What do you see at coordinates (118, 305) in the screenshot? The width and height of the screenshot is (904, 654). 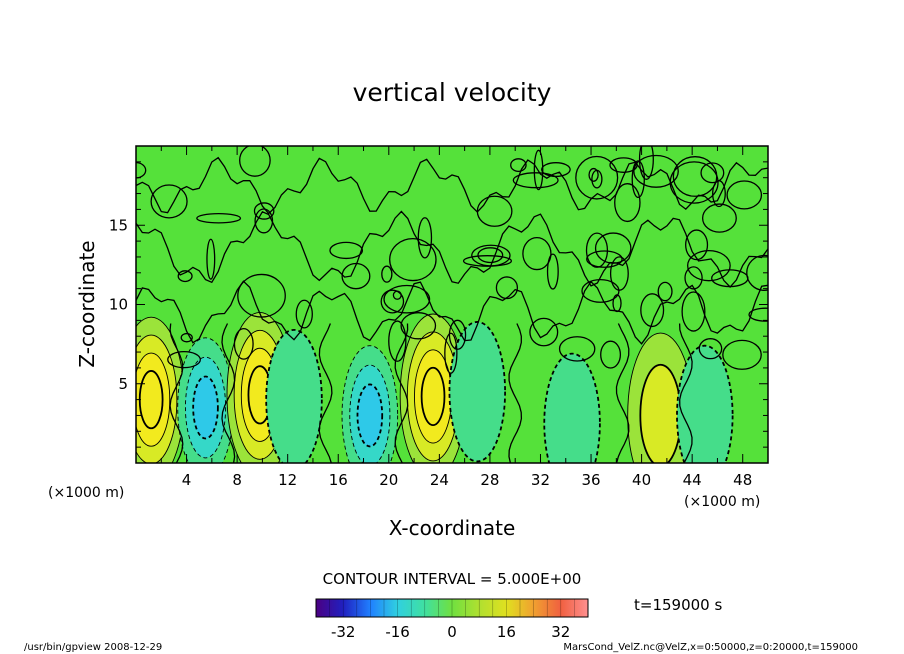 I see `y-tick-label: 10` at bounding box center [118, 305].